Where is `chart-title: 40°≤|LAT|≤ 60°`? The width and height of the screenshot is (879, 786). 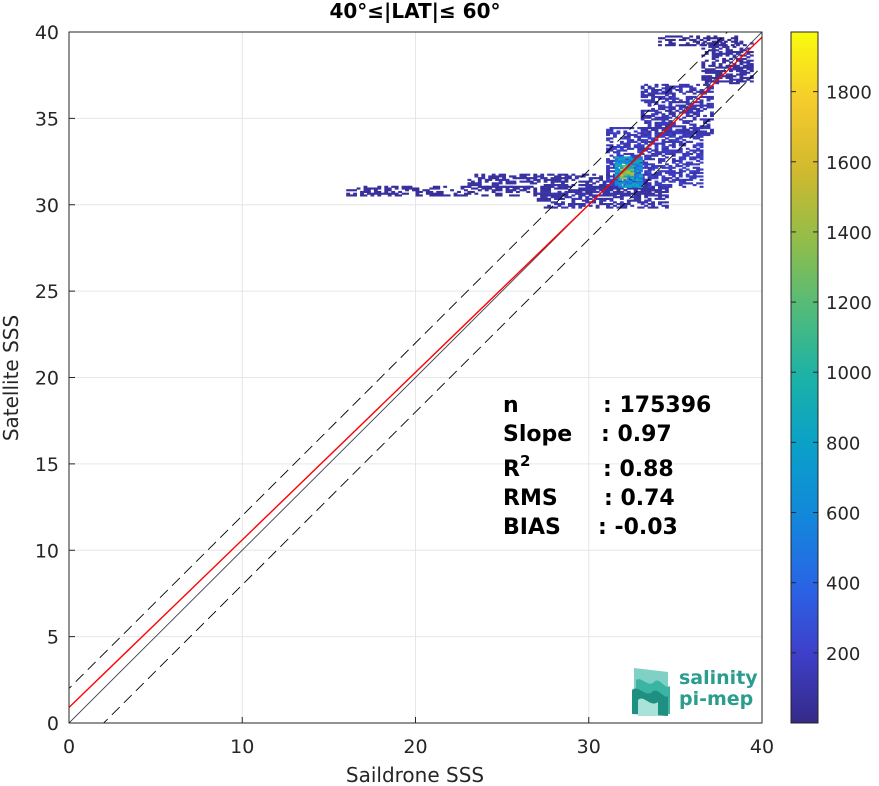 chart-title: 40°≤|LAT|≤ 60° is located at coordinates (414, 11).